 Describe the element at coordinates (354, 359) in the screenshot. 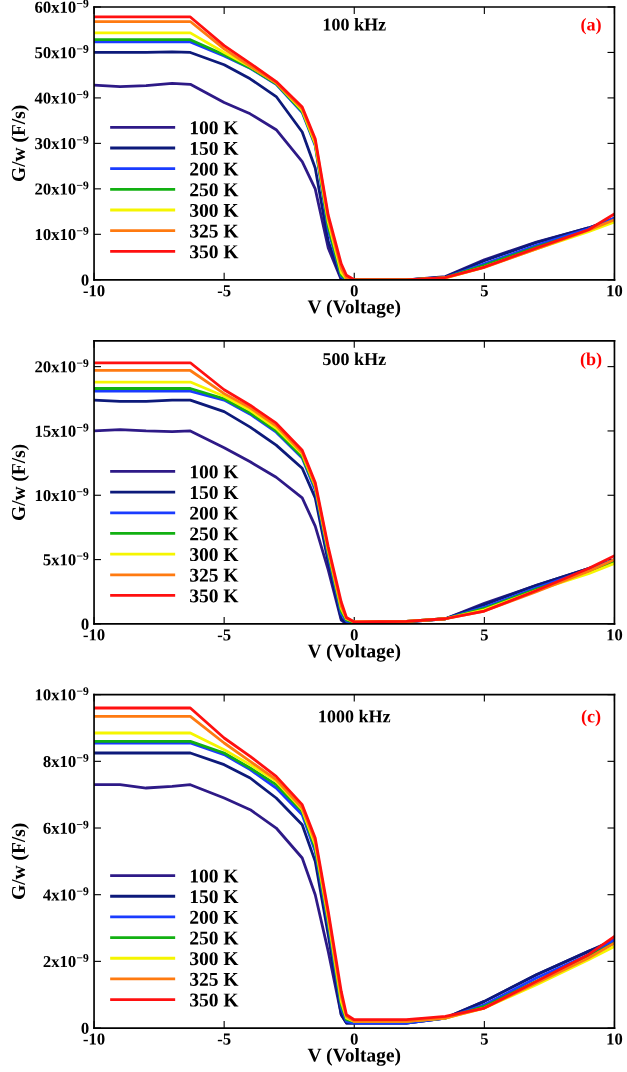

I see `chart-title: 500 kHz` at that location.